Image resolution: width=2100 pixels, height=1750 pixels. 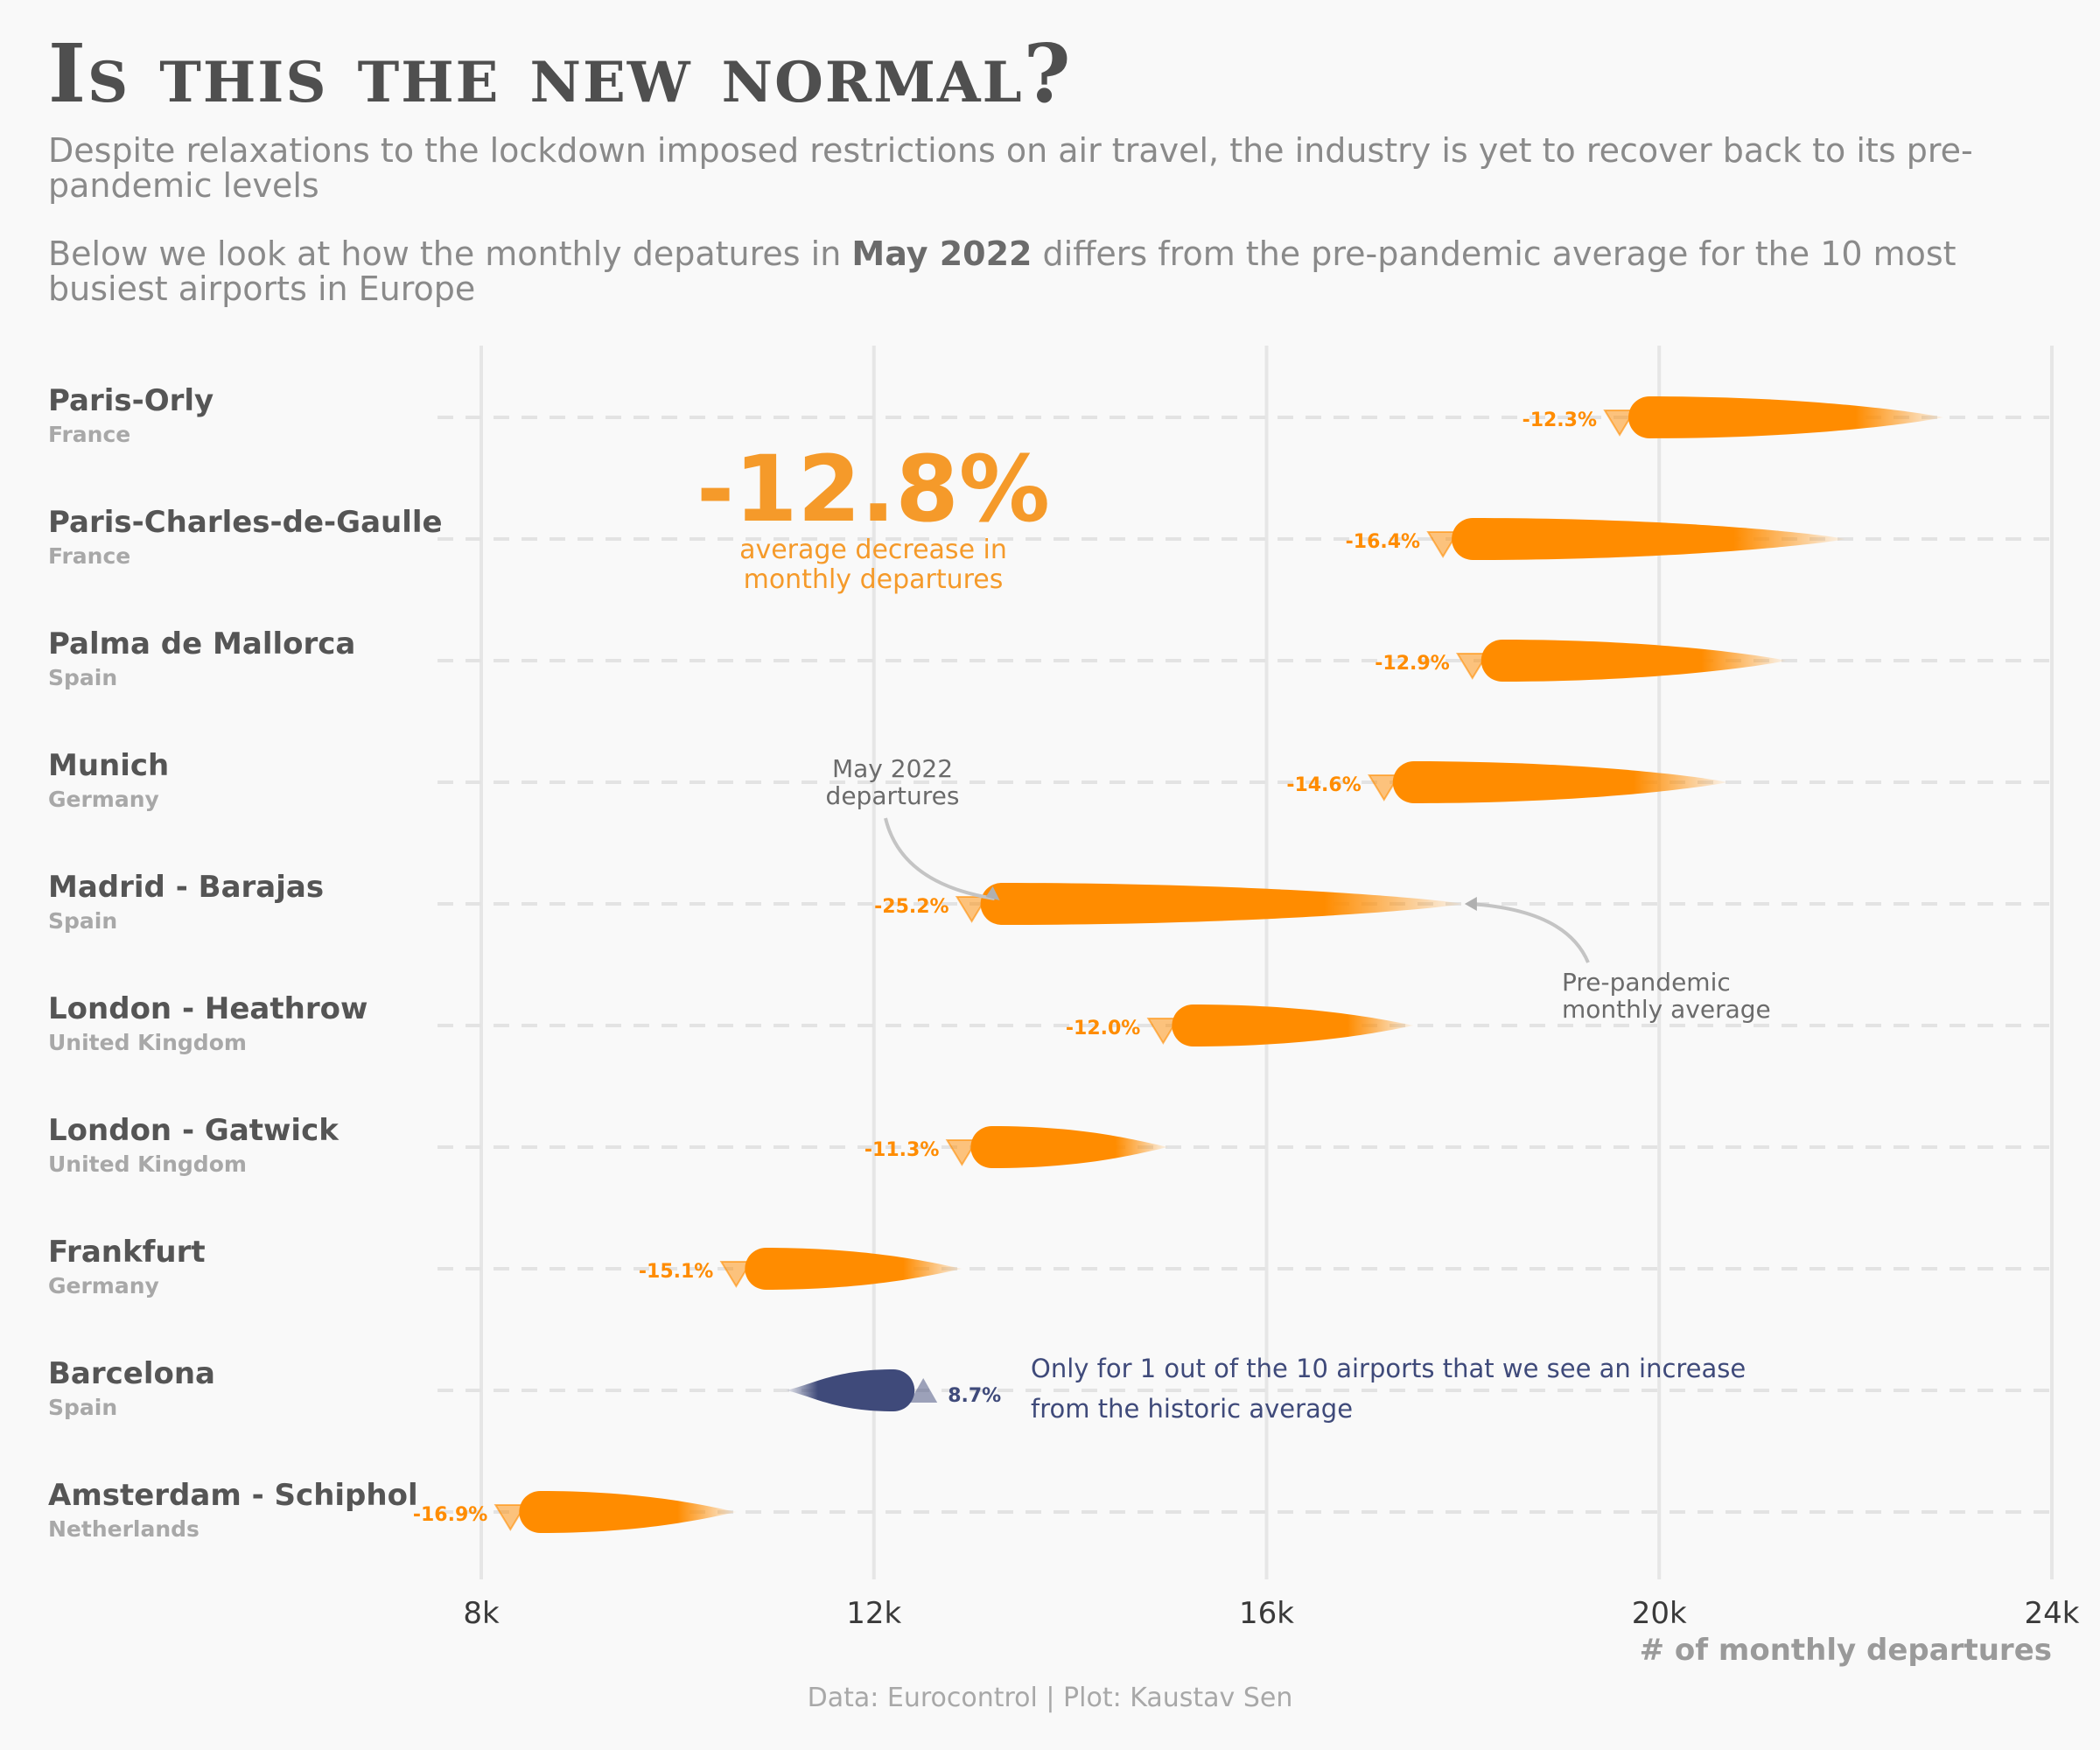 What do you see at coordinates (911, 907) in the screenshot?
I see `percent-change-label: -25.2%` at bounding box center [911, 907].